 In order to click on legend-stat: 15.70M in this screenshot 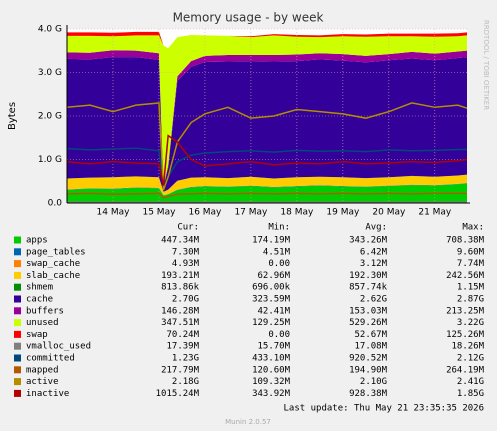, I will do `click(273, 347)`.